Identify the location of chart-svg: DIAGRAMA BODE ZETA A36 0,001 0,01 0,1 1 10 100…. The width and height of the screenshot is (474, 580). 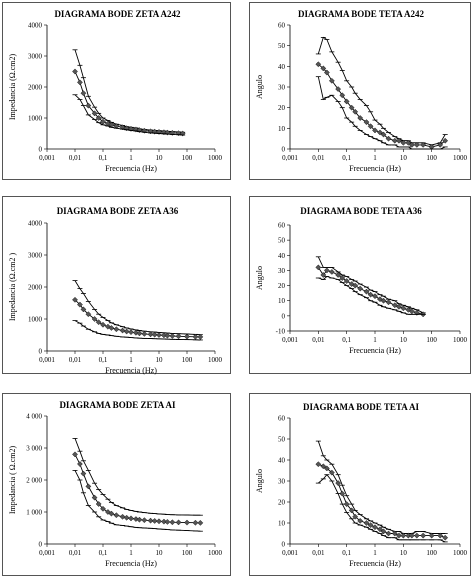
(115, 290).